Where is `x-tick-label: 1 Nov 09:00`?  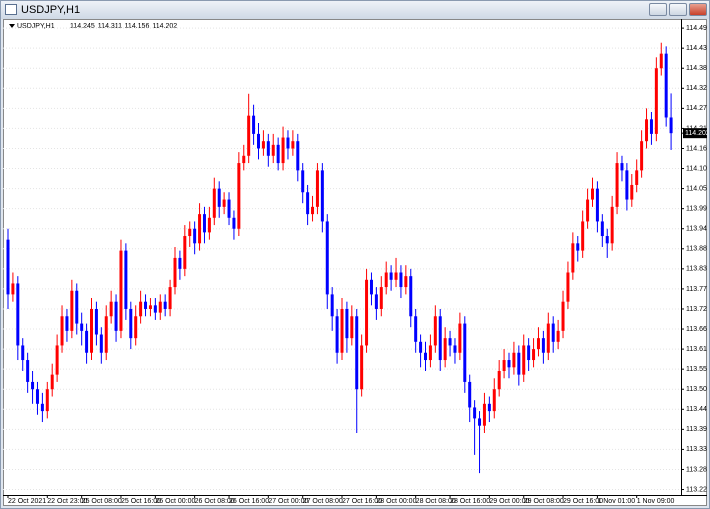
x-tick-label: 1 Nov 09:00 is located at coordinates (656, 501).